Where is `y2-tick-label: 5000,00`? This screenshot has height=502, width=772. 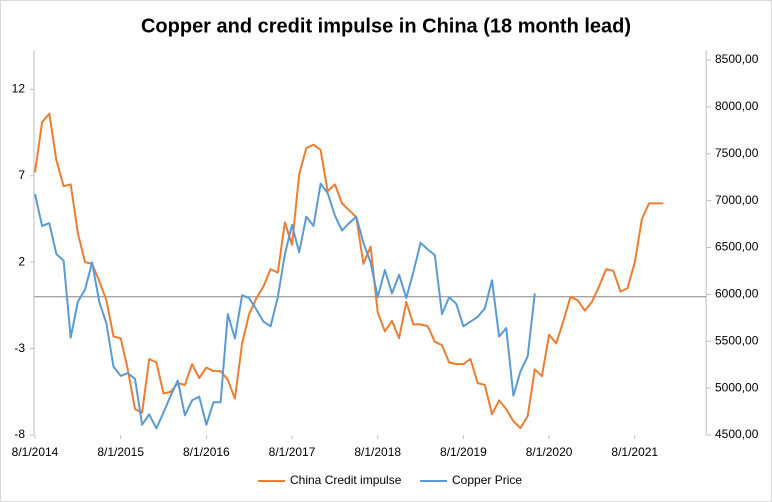 y2-tick-label: 5000,00 is located at coordinates (737, 387).